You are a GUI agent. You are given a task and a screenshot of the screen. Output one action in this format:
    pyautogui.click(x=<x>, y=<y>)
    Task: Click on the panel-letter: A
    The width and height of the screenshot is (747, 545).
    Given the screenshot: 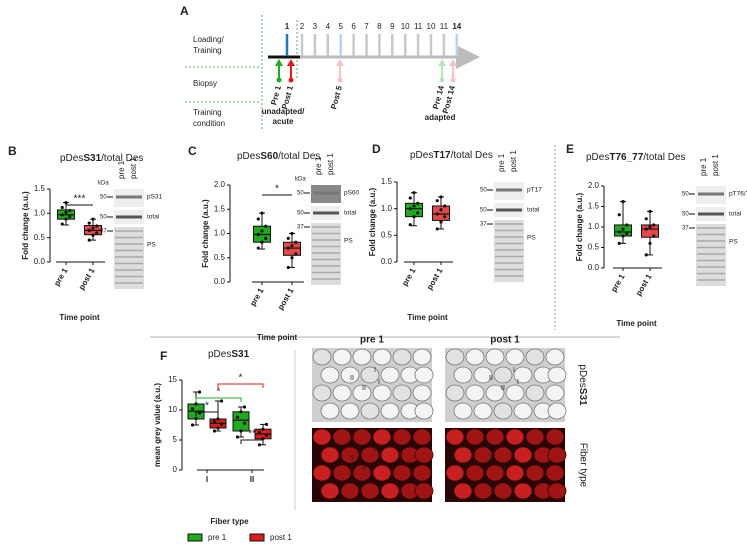 What is the action you would take?
    pyautogui.click(x=184, y=11)
    